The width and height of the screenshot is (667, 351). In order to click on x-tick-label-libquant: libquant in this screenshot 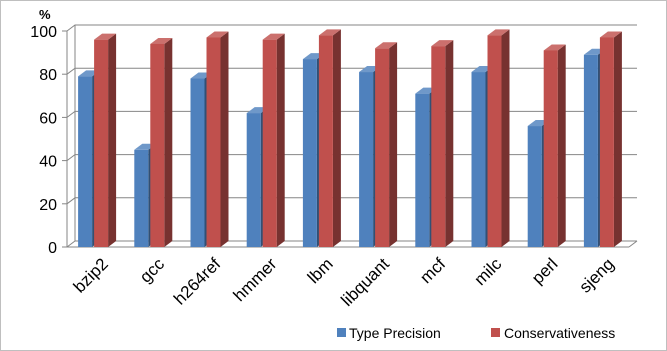, I will do `click(365, 282)`.